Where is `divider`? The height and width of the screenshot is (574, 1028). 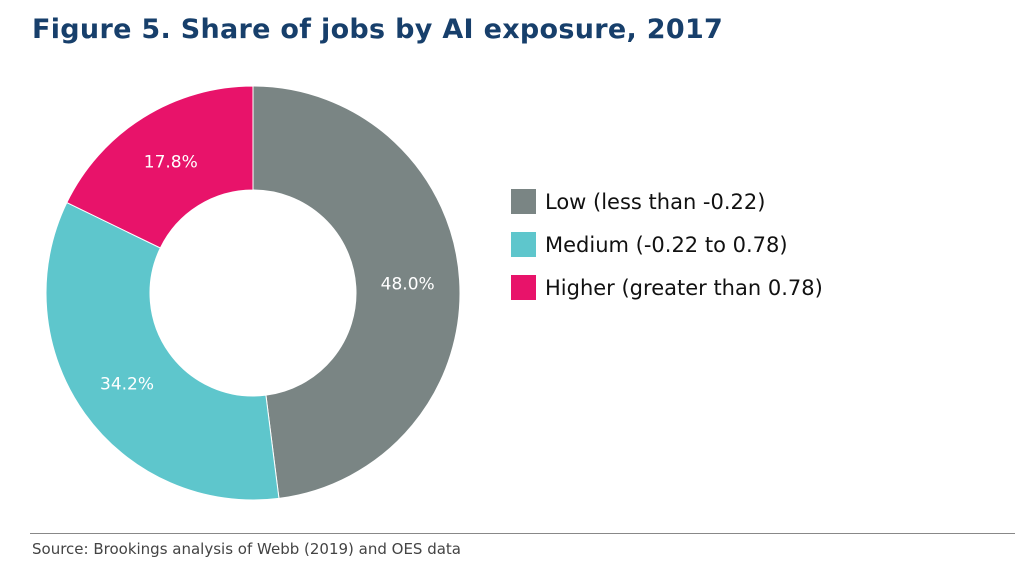
divider is located at coordinates (522, 533).